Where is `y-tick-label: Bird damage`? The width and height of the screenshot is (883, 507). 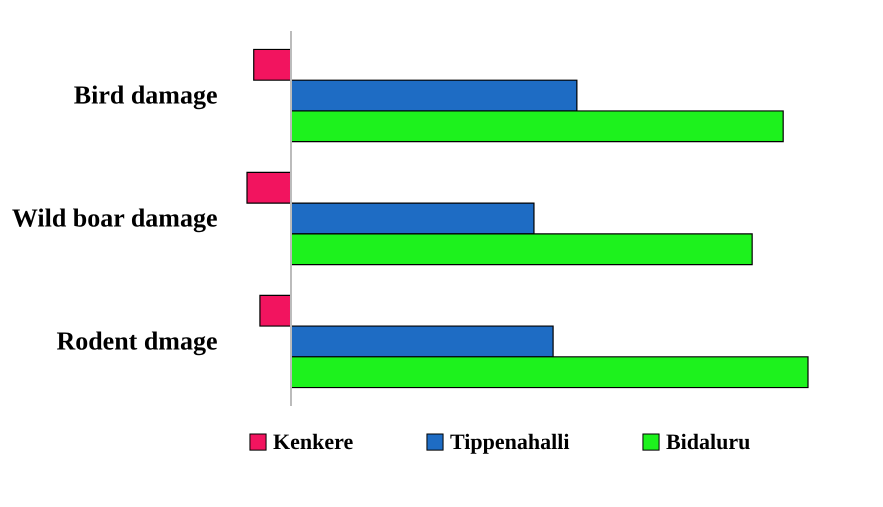
y-tick-label: Bird damage is located at coordinates (146, 95).